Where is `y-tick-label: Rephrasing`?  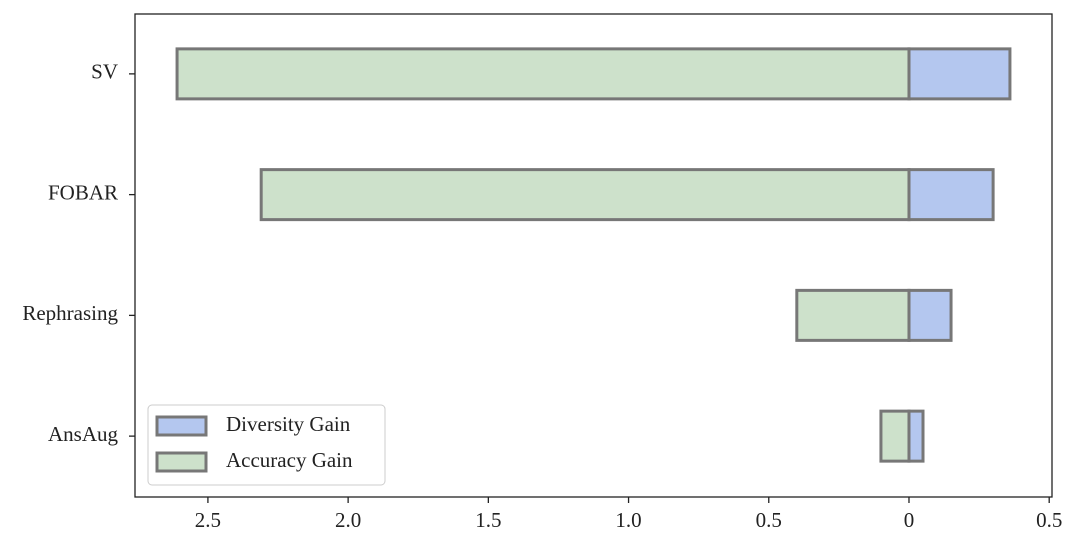
y-tick-label: Rephrasing is located at coordinates (70, 313).